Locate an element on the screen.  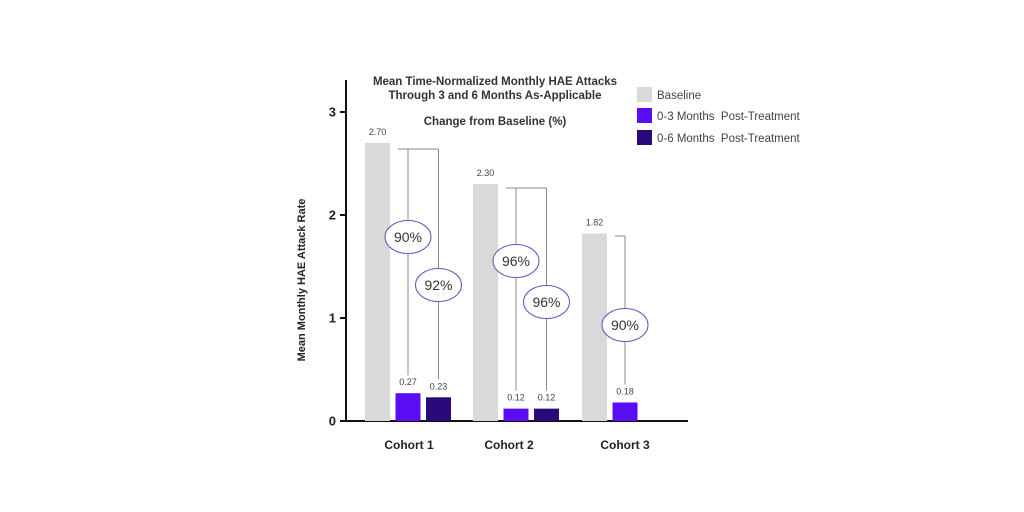
data-label-3-series-0: 1.82 is located at coordinates (595, 223).